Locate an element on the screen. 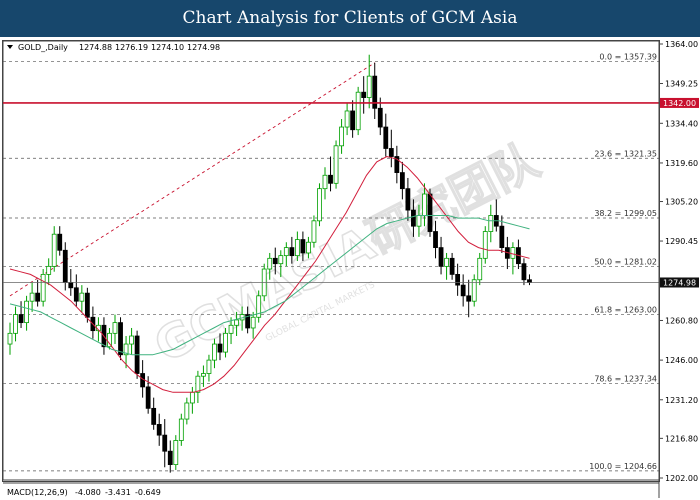 Image resolution: width=700 pixels, height=500 pixels. chart-symbol: GOLD_,Daily is located at coordinates (43, 47).